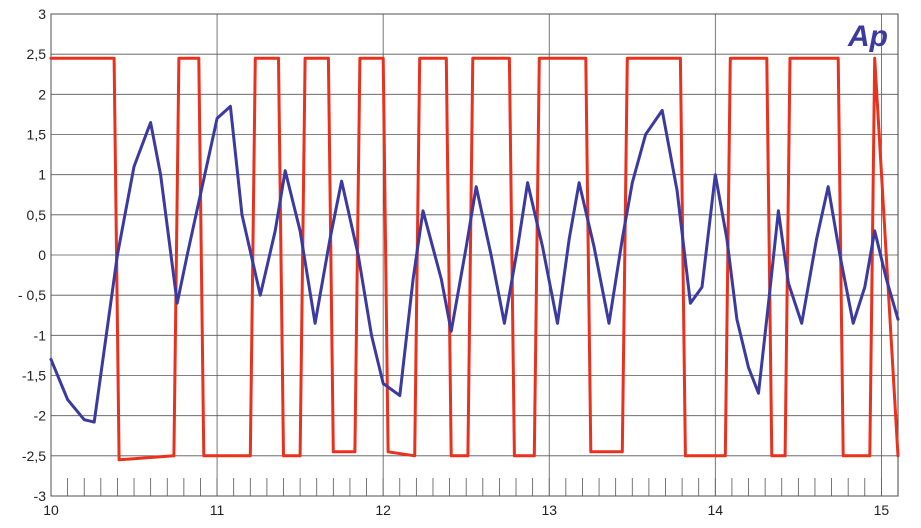  Describe the element at coordinates (40, 416) in the screenshot. I see `y-tick-label: -2` at that location.